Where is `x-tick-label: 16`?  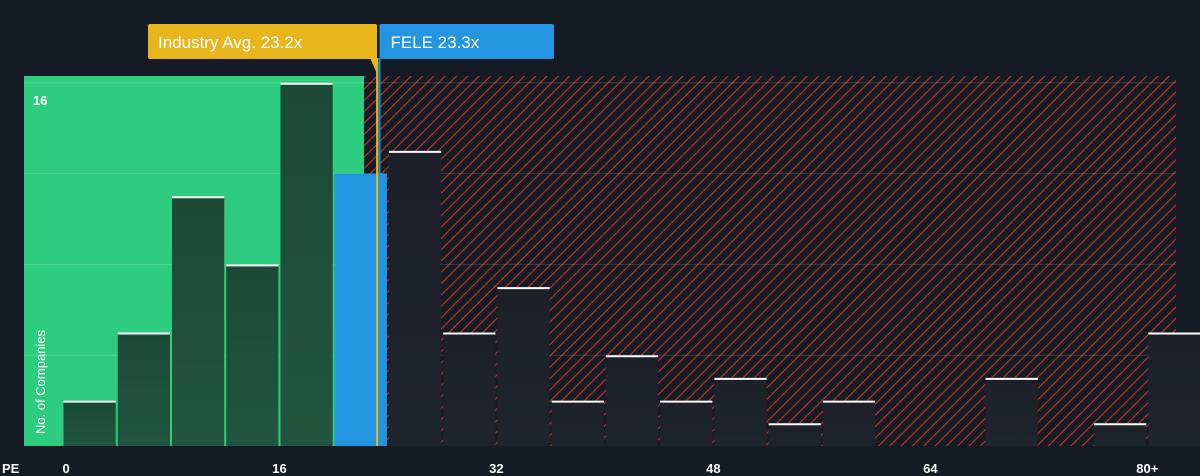 x-tick-label: 16 is located at coordinates (279, 468).